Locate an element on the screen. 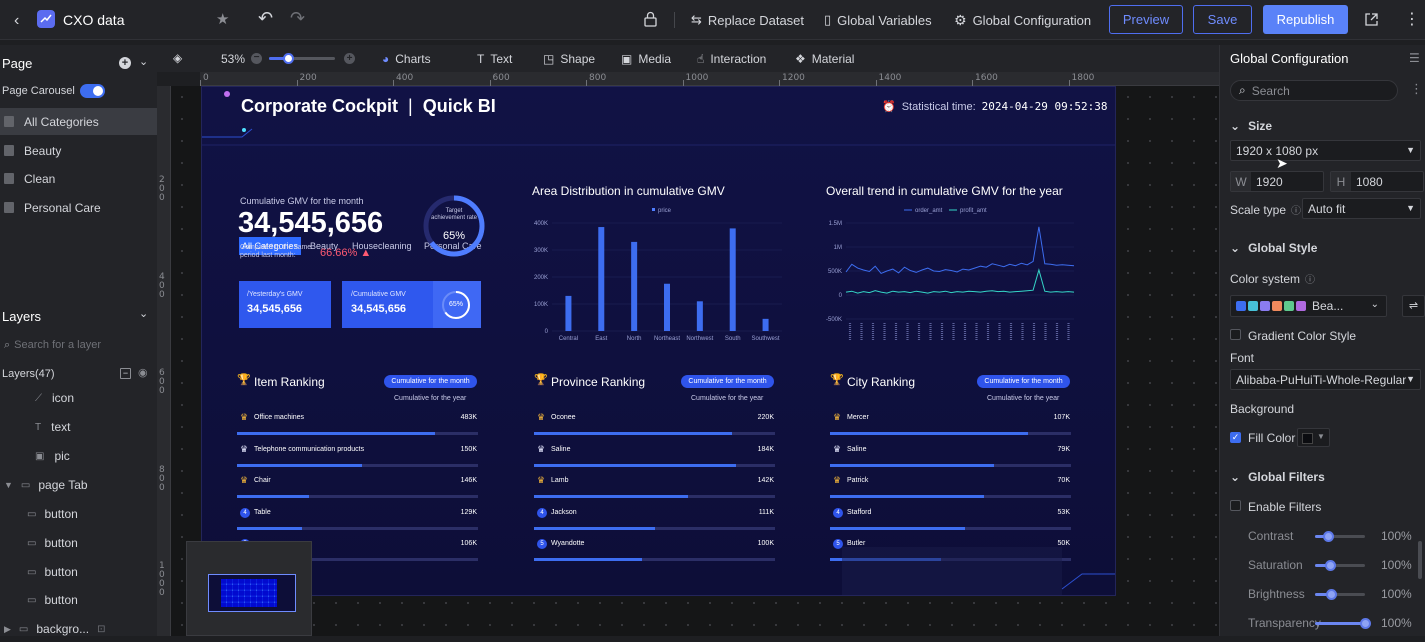 This screenshot has width=1425, height=642. fill-color-checkbox: ✓ is located at coordinates (1235, 437).